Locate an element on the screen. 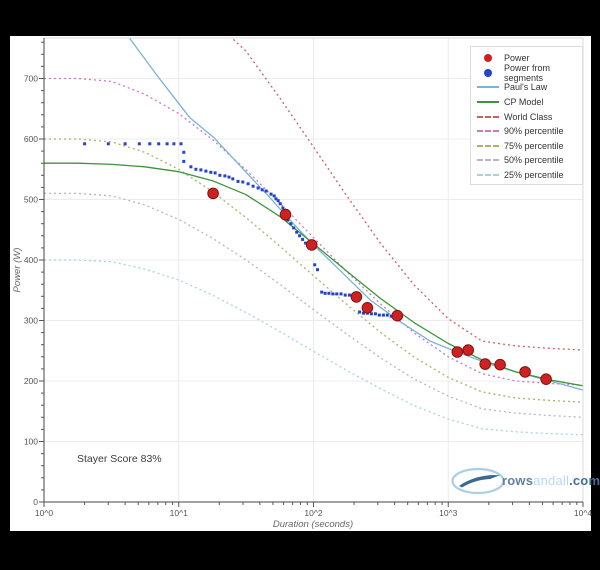 Image resolution: width=600 pixels, height=570 pixels. p25-dash-swatch is located at coordinates (488, 175).